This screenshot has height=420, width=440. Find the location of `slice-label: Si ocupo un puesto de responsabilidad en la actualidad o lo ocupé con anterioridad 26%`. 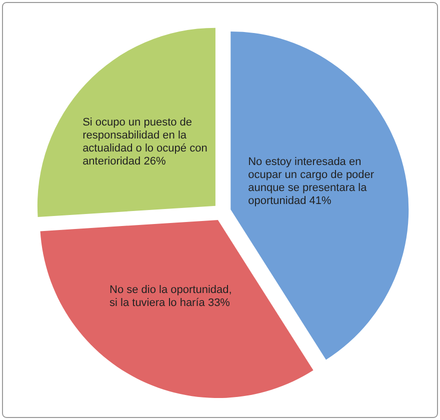

slice-label: Si ocupo un puesto de responsabilidad en la actualidad o lo ocupé con anterioridad 26% is located at coordinates (145, 142).